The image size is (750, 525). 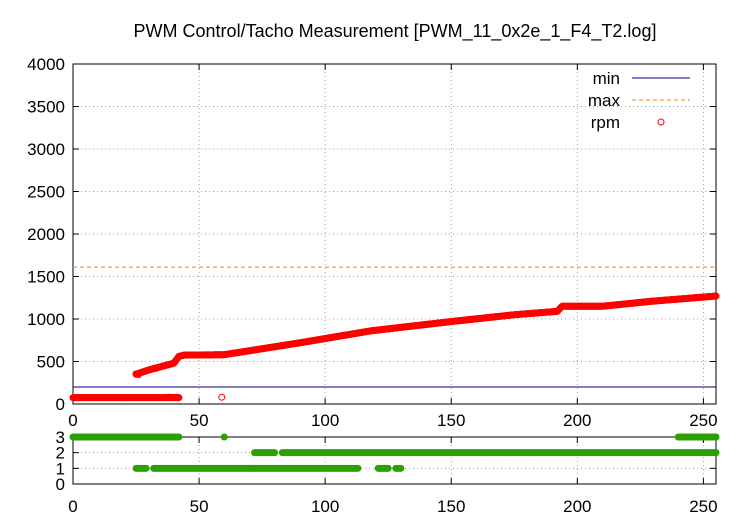 I want to click on series-state, so click(x=394, y=452).